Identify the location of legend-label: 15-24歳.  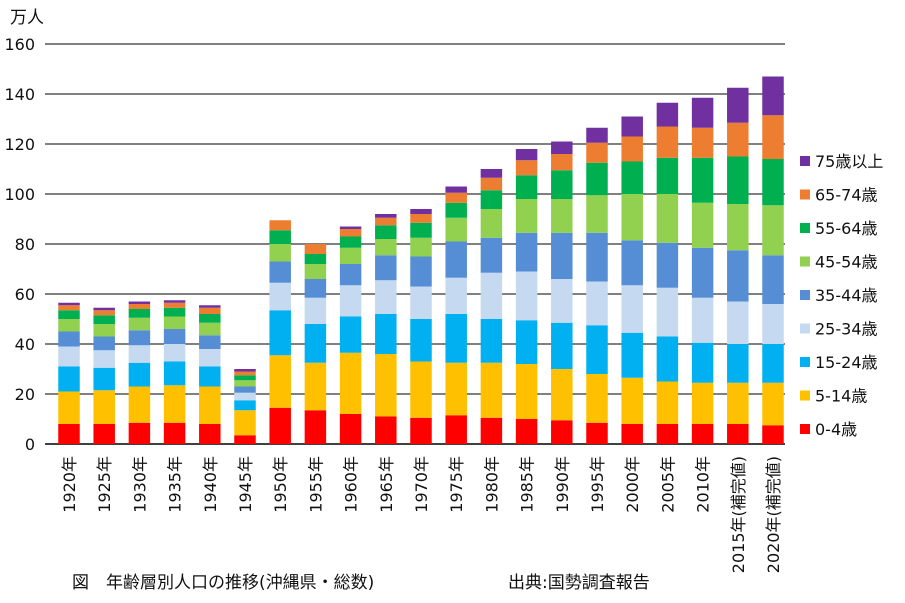
(846, 362).